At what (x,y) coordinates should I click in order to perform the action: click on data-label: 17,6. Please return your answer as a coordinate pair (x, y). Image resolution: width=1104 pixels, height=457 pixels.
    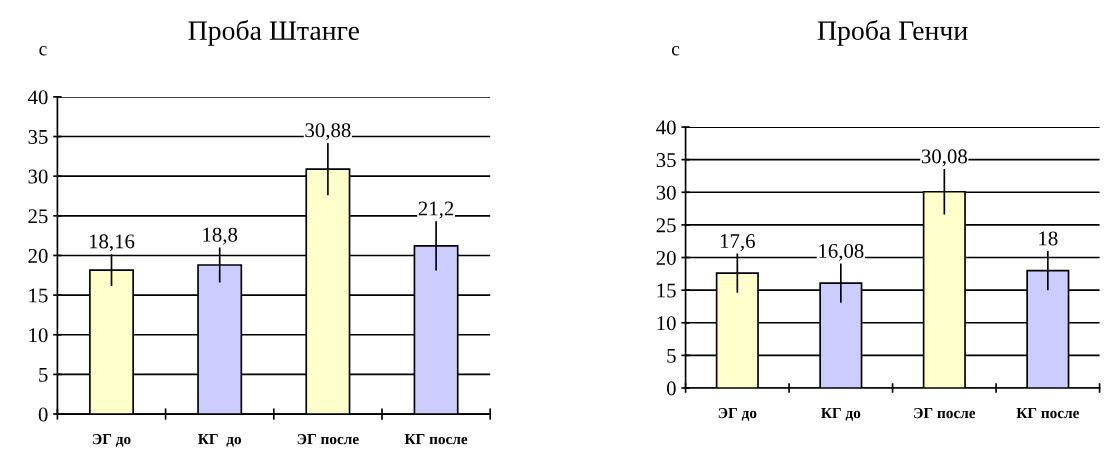
    Looking at the image, I should click on (737, 243).